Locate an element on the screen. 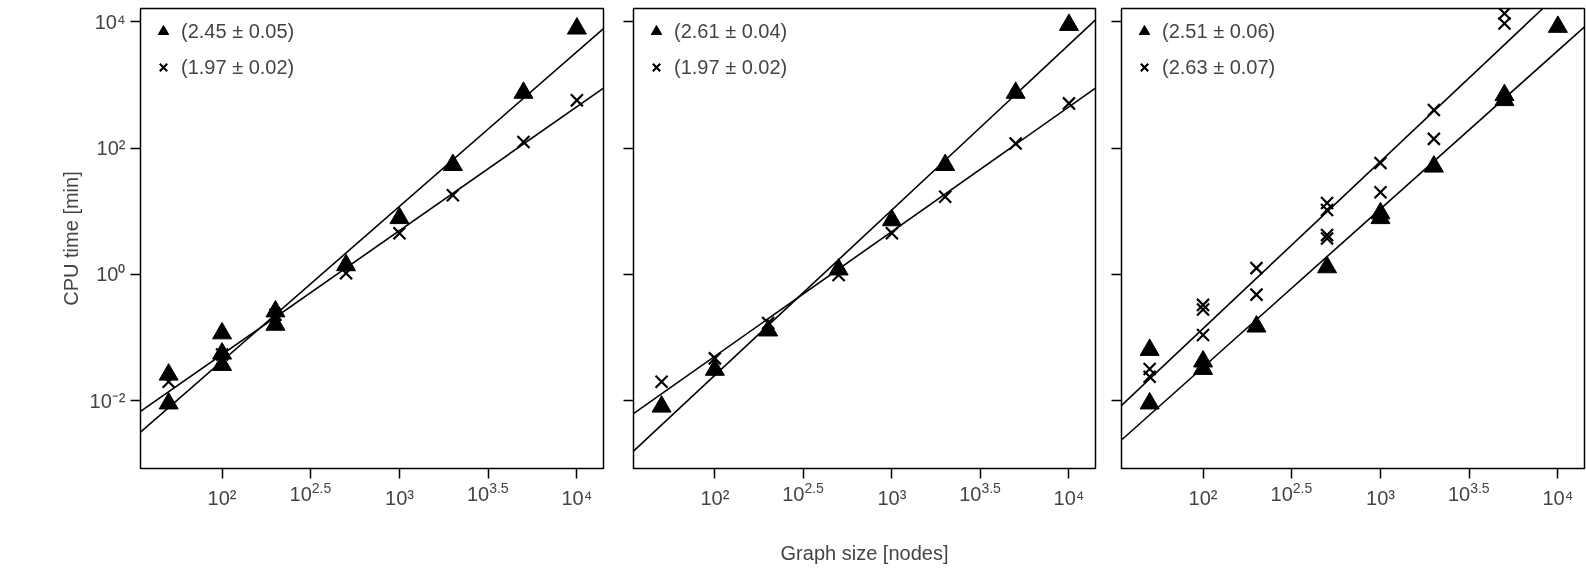  legend-label: (2.63 ± 0.07) is located at coordinates (1219, 67).